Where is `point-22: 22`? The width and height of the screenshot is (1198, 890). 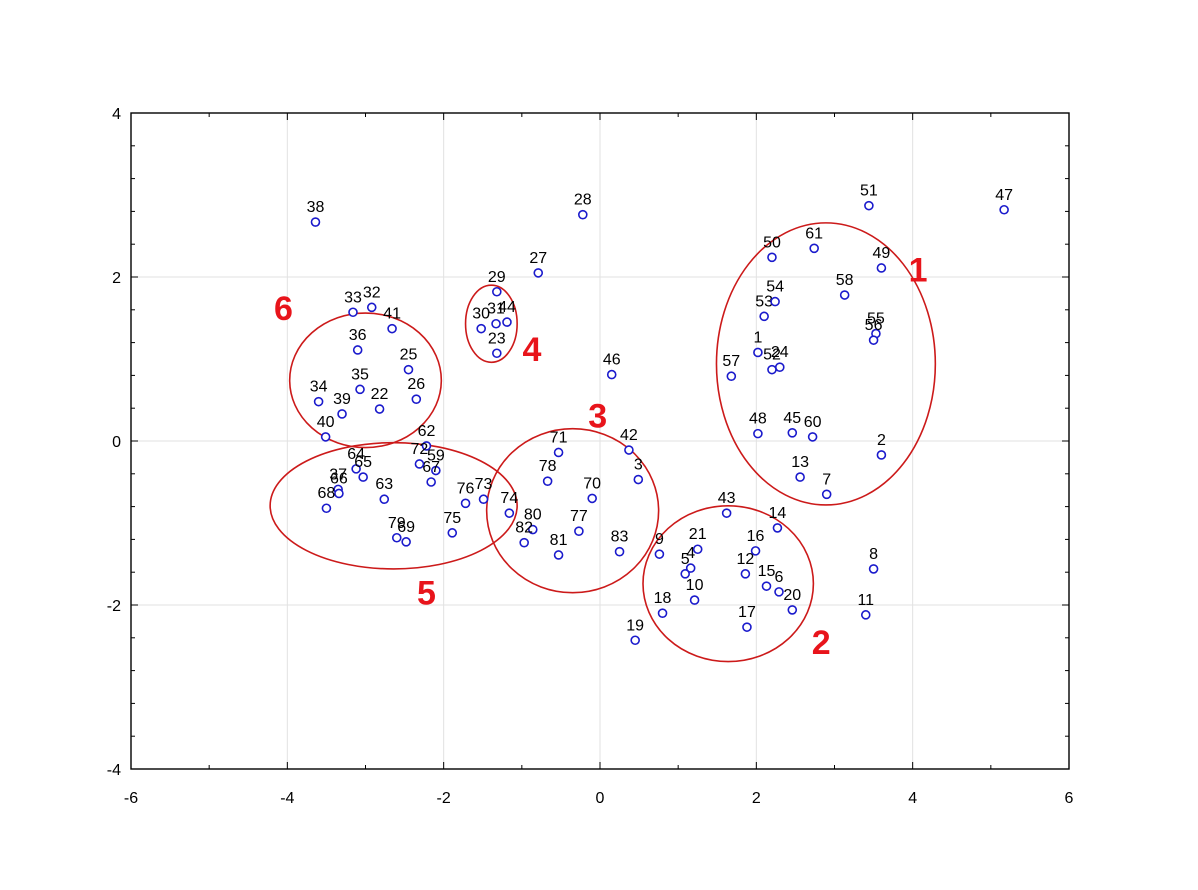 point-22: 22 is located at coordinates (380, 400).